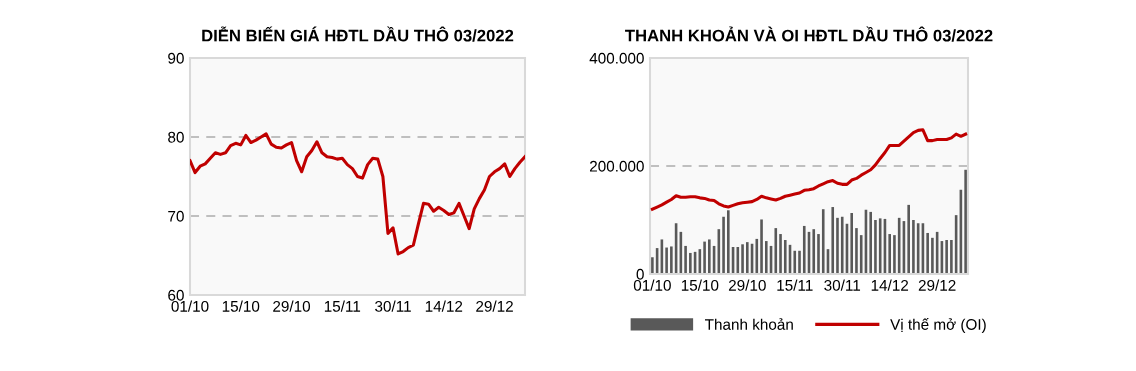  I want to click on y-tick-label: 0, so click(640, 274).